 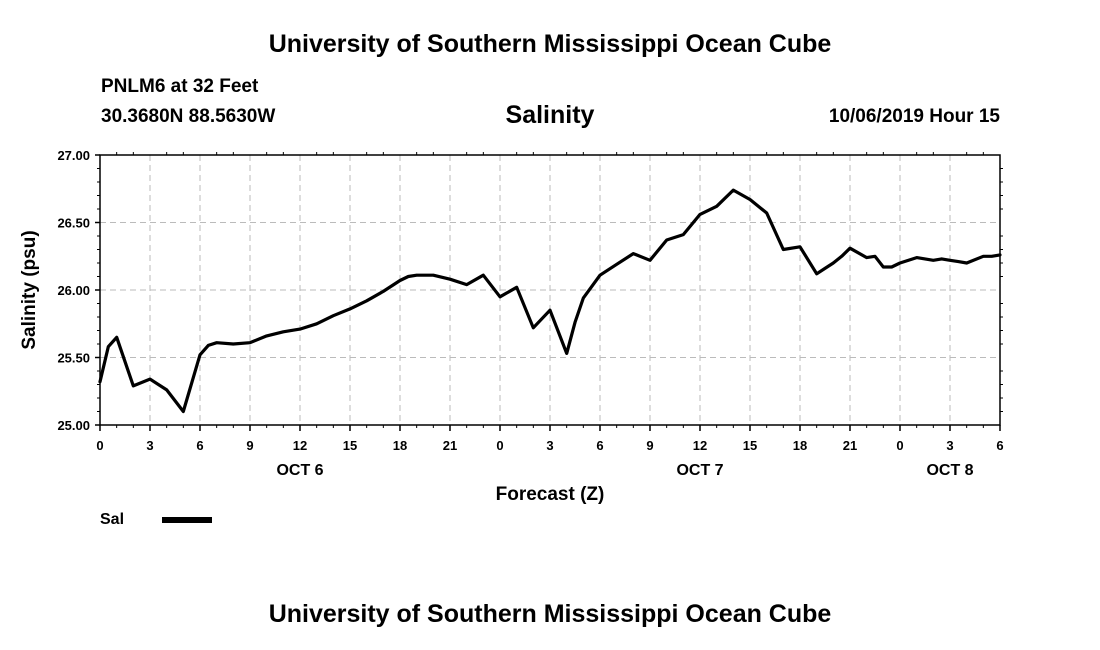 I want to click on legend-label: Sal, so click(x=112, y=519).